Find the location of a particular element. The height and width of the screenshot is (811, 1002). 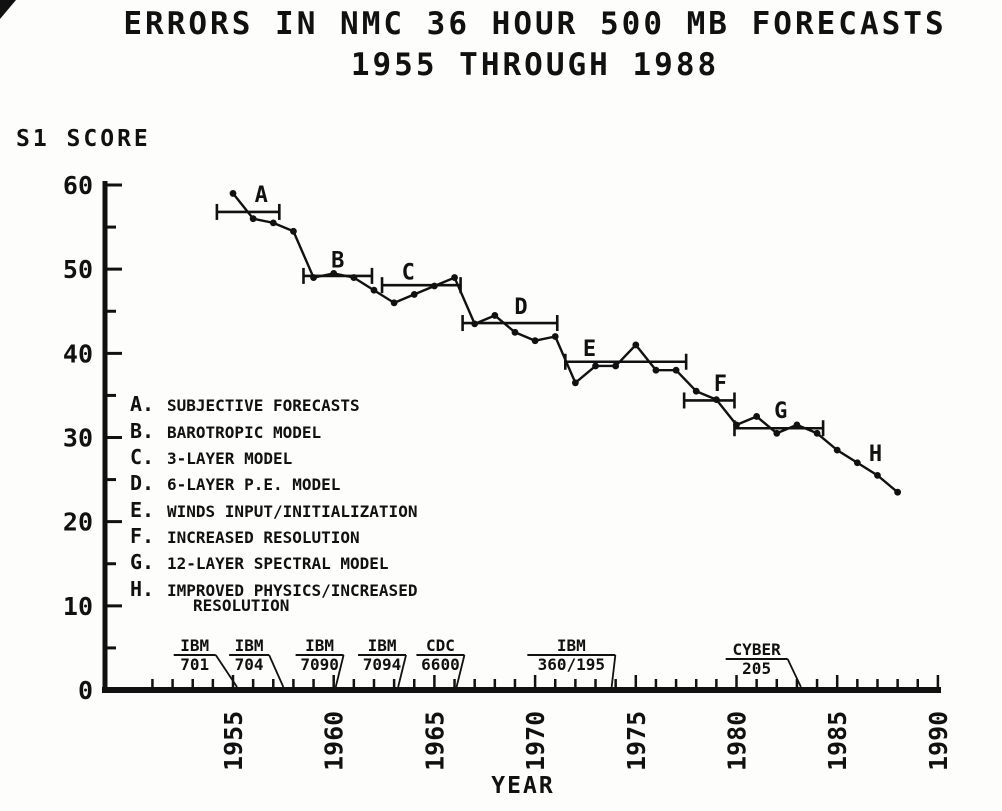

y-tick-label: 10 is located at coordinates (78, 606).